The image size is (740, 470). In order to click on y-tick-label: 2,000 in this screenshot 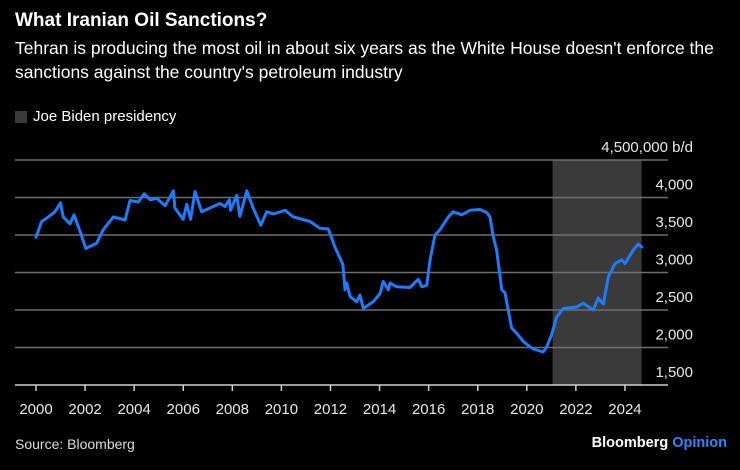, I will do `click(674, 335)`.